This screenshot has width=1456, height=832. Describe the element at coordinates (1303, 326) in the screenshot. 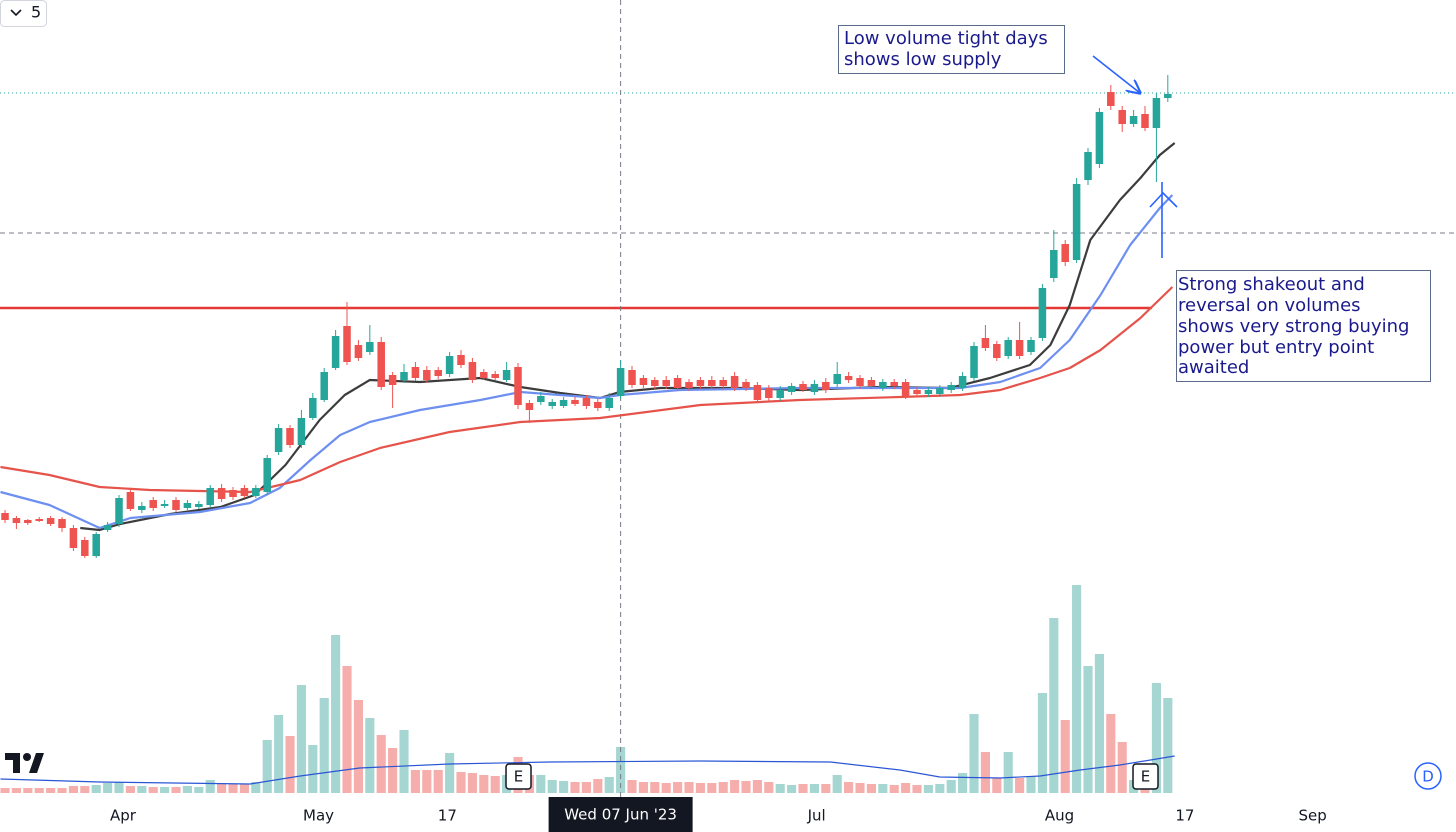

I see `annotation-box` at that location.